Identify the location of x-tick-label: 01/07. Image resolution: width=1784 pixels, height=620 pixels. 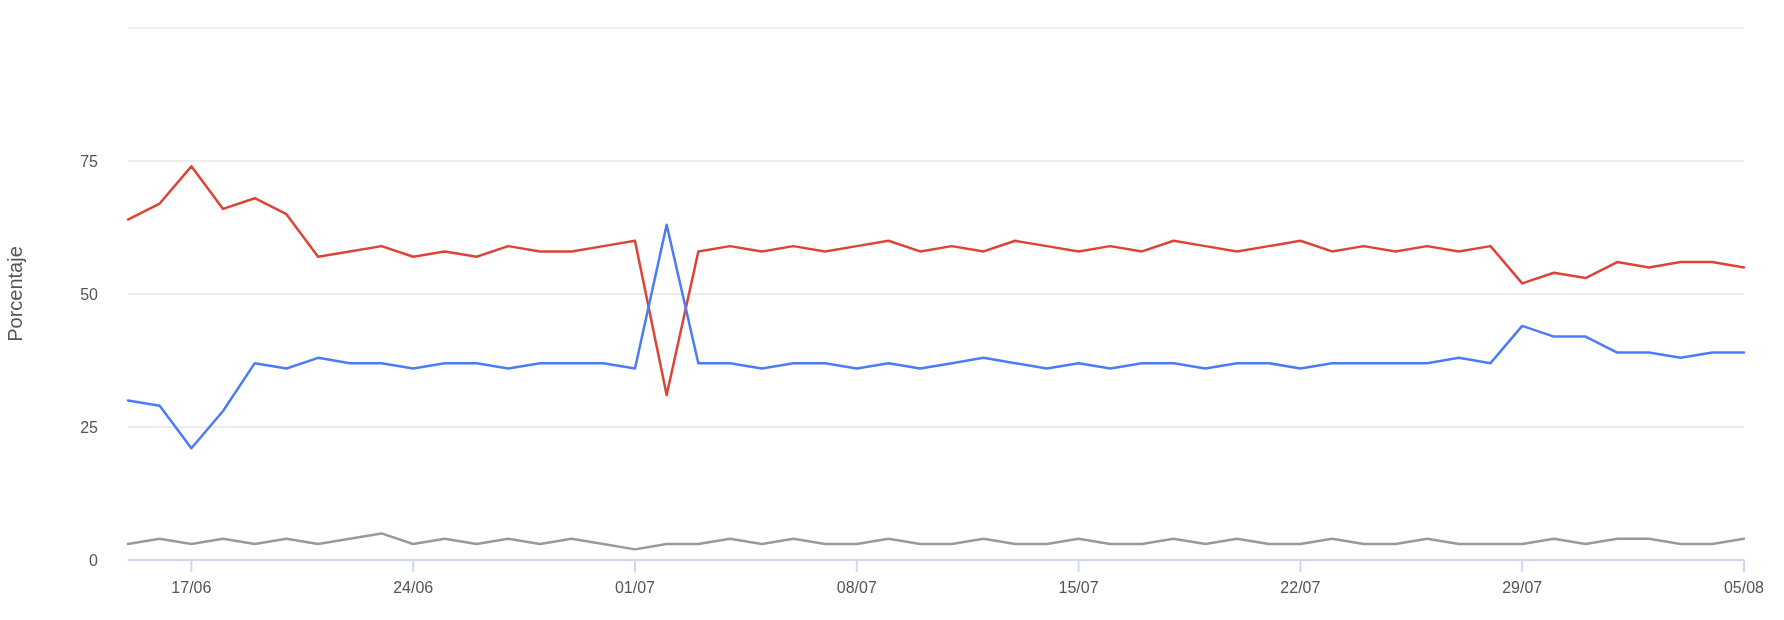
(635, 587).